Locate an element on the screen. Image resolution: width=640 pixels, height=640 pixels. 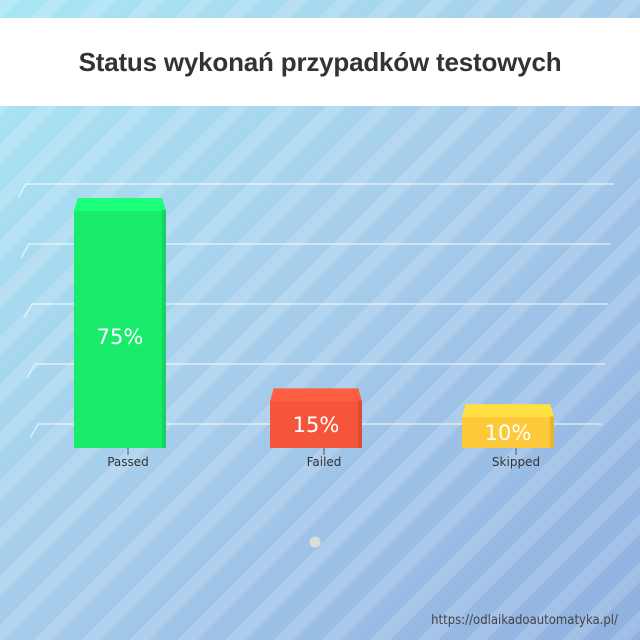
bar-passed: 75% is located at coordinates (120, 323).